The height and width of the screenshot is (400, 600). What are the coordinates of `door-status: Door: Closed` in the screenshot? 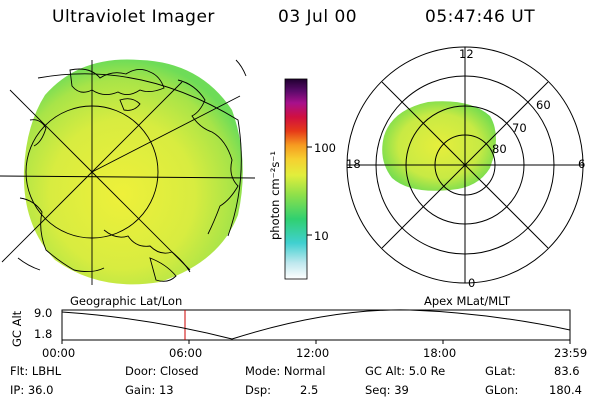 It's located at (162, 371).